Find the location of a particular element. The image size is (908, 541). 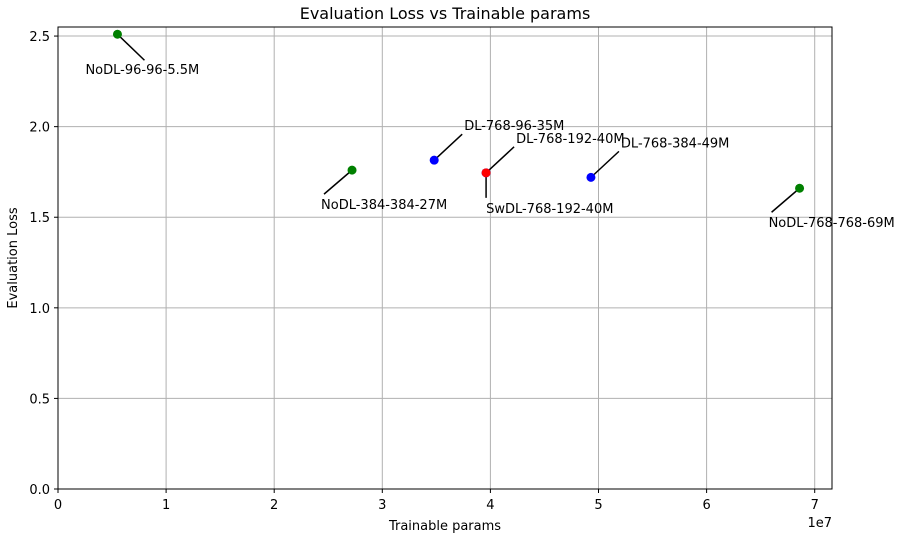

y-tick-label: 1.0 is located at coordinates (39, 309).